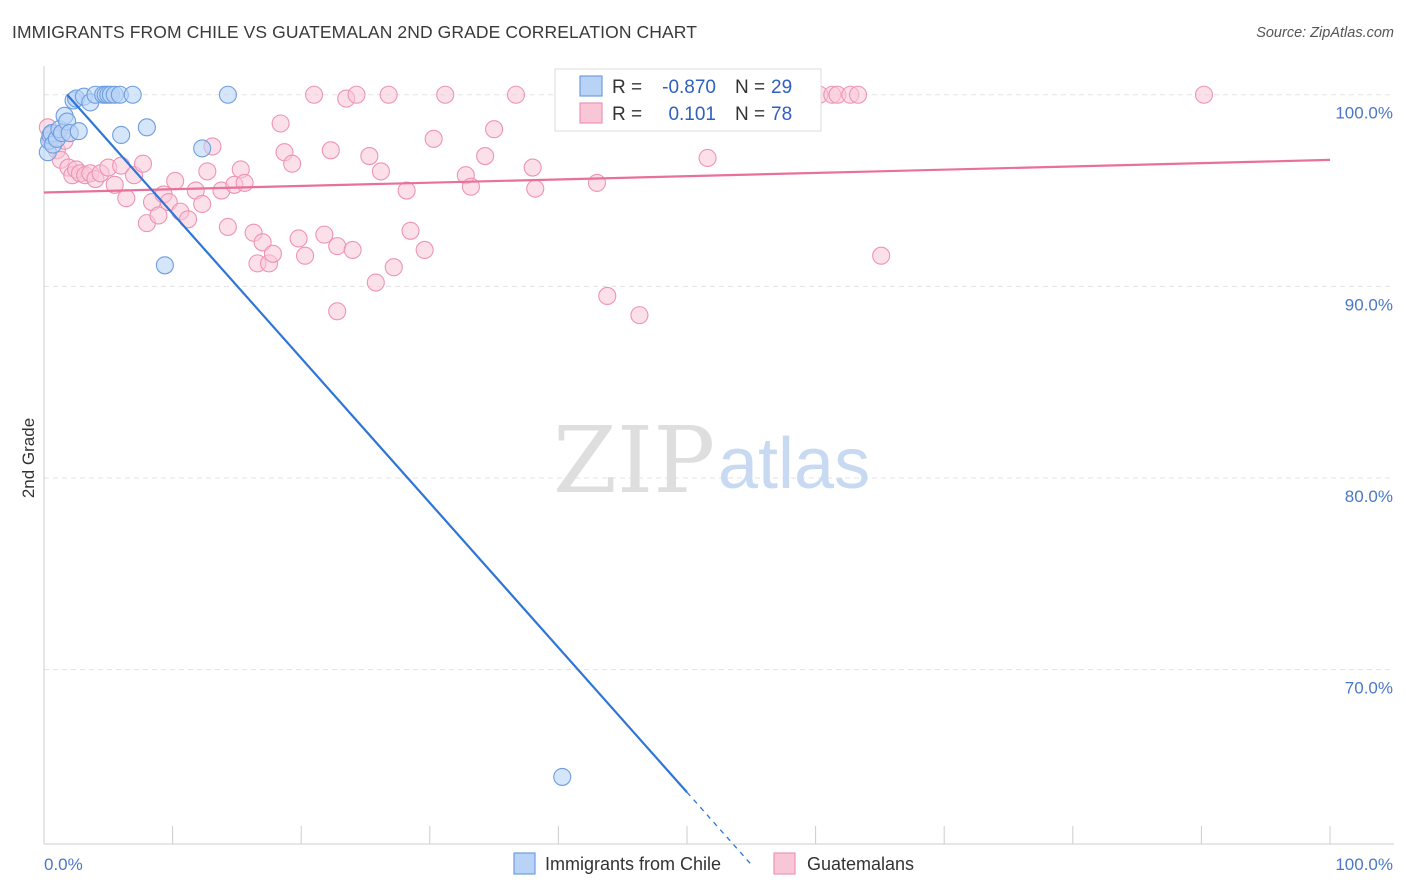 This screenshot has width=1406, height=892. I want to click on guatemalans-trend-line, so click(687, 176).